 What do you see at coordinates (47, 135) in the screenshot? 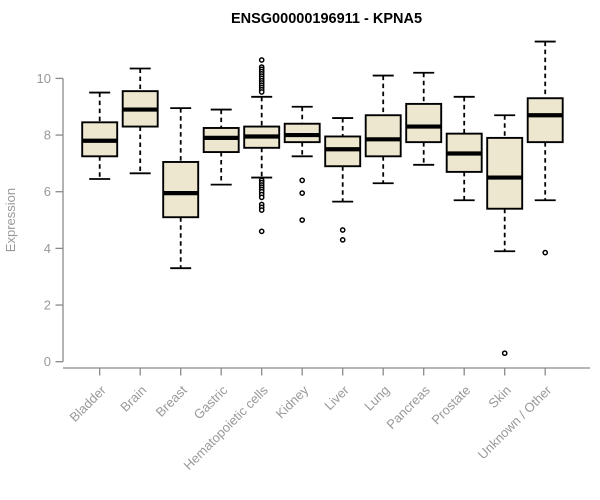
I see `y-tick-label: 8` at bounding box center [47, 135].